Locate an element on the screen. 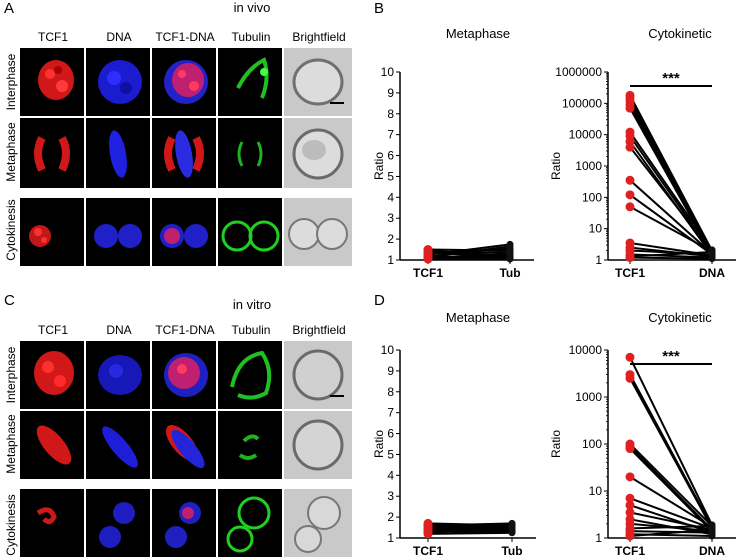 The image size is (754, 560). row-label-interphase: Interphase is located at coordinates (11, 375).